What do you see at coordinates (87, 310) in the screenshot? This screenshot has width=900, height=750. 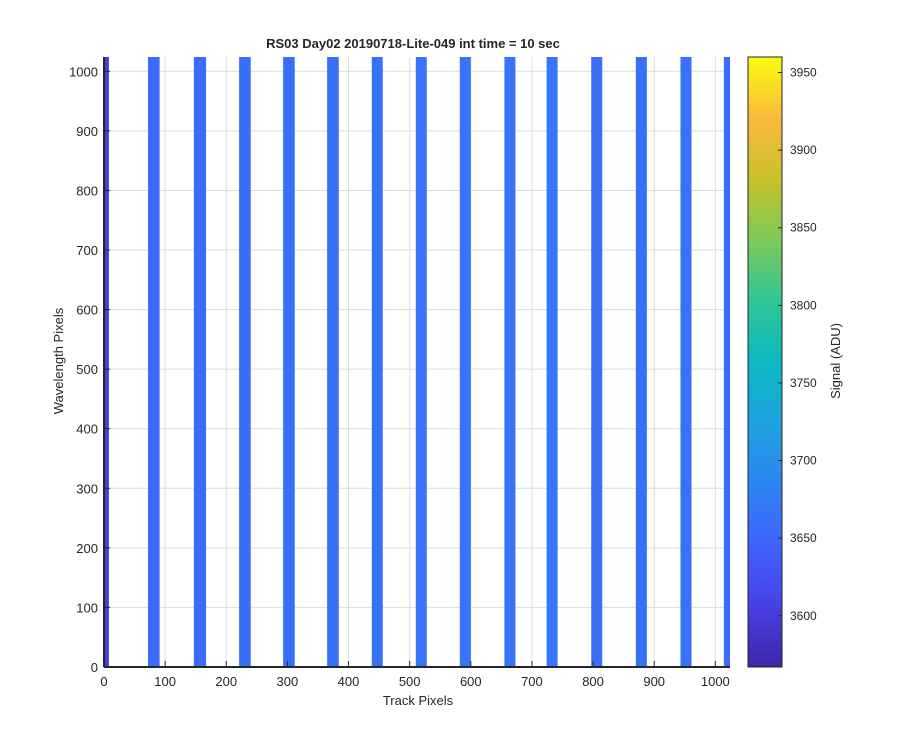 I see `y-tick-label: 600` at bounding box center [87, 310].